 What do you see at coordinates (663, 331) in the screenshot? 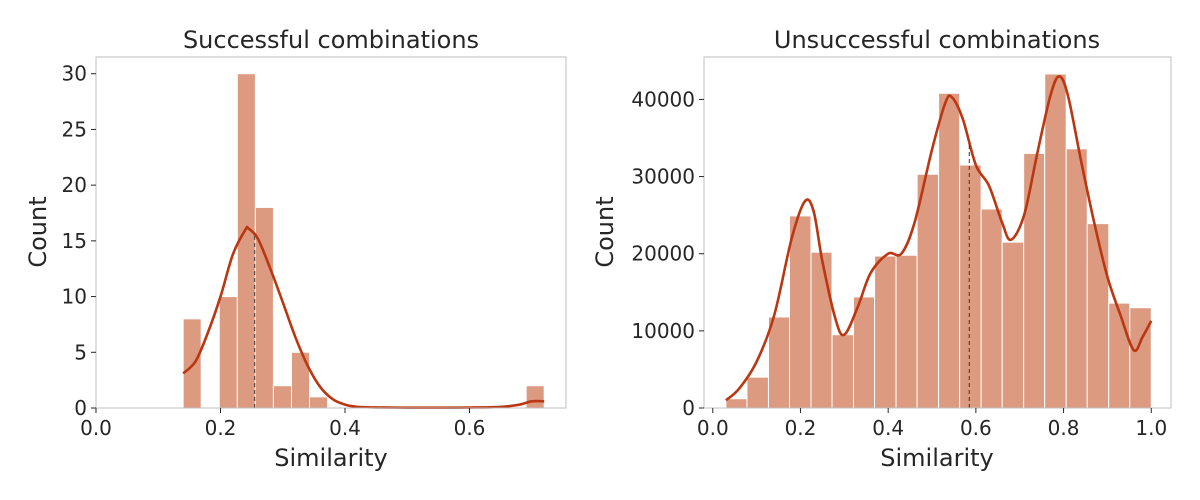
I see `y-tick-label: 10000` at bounding box center [663, 331].